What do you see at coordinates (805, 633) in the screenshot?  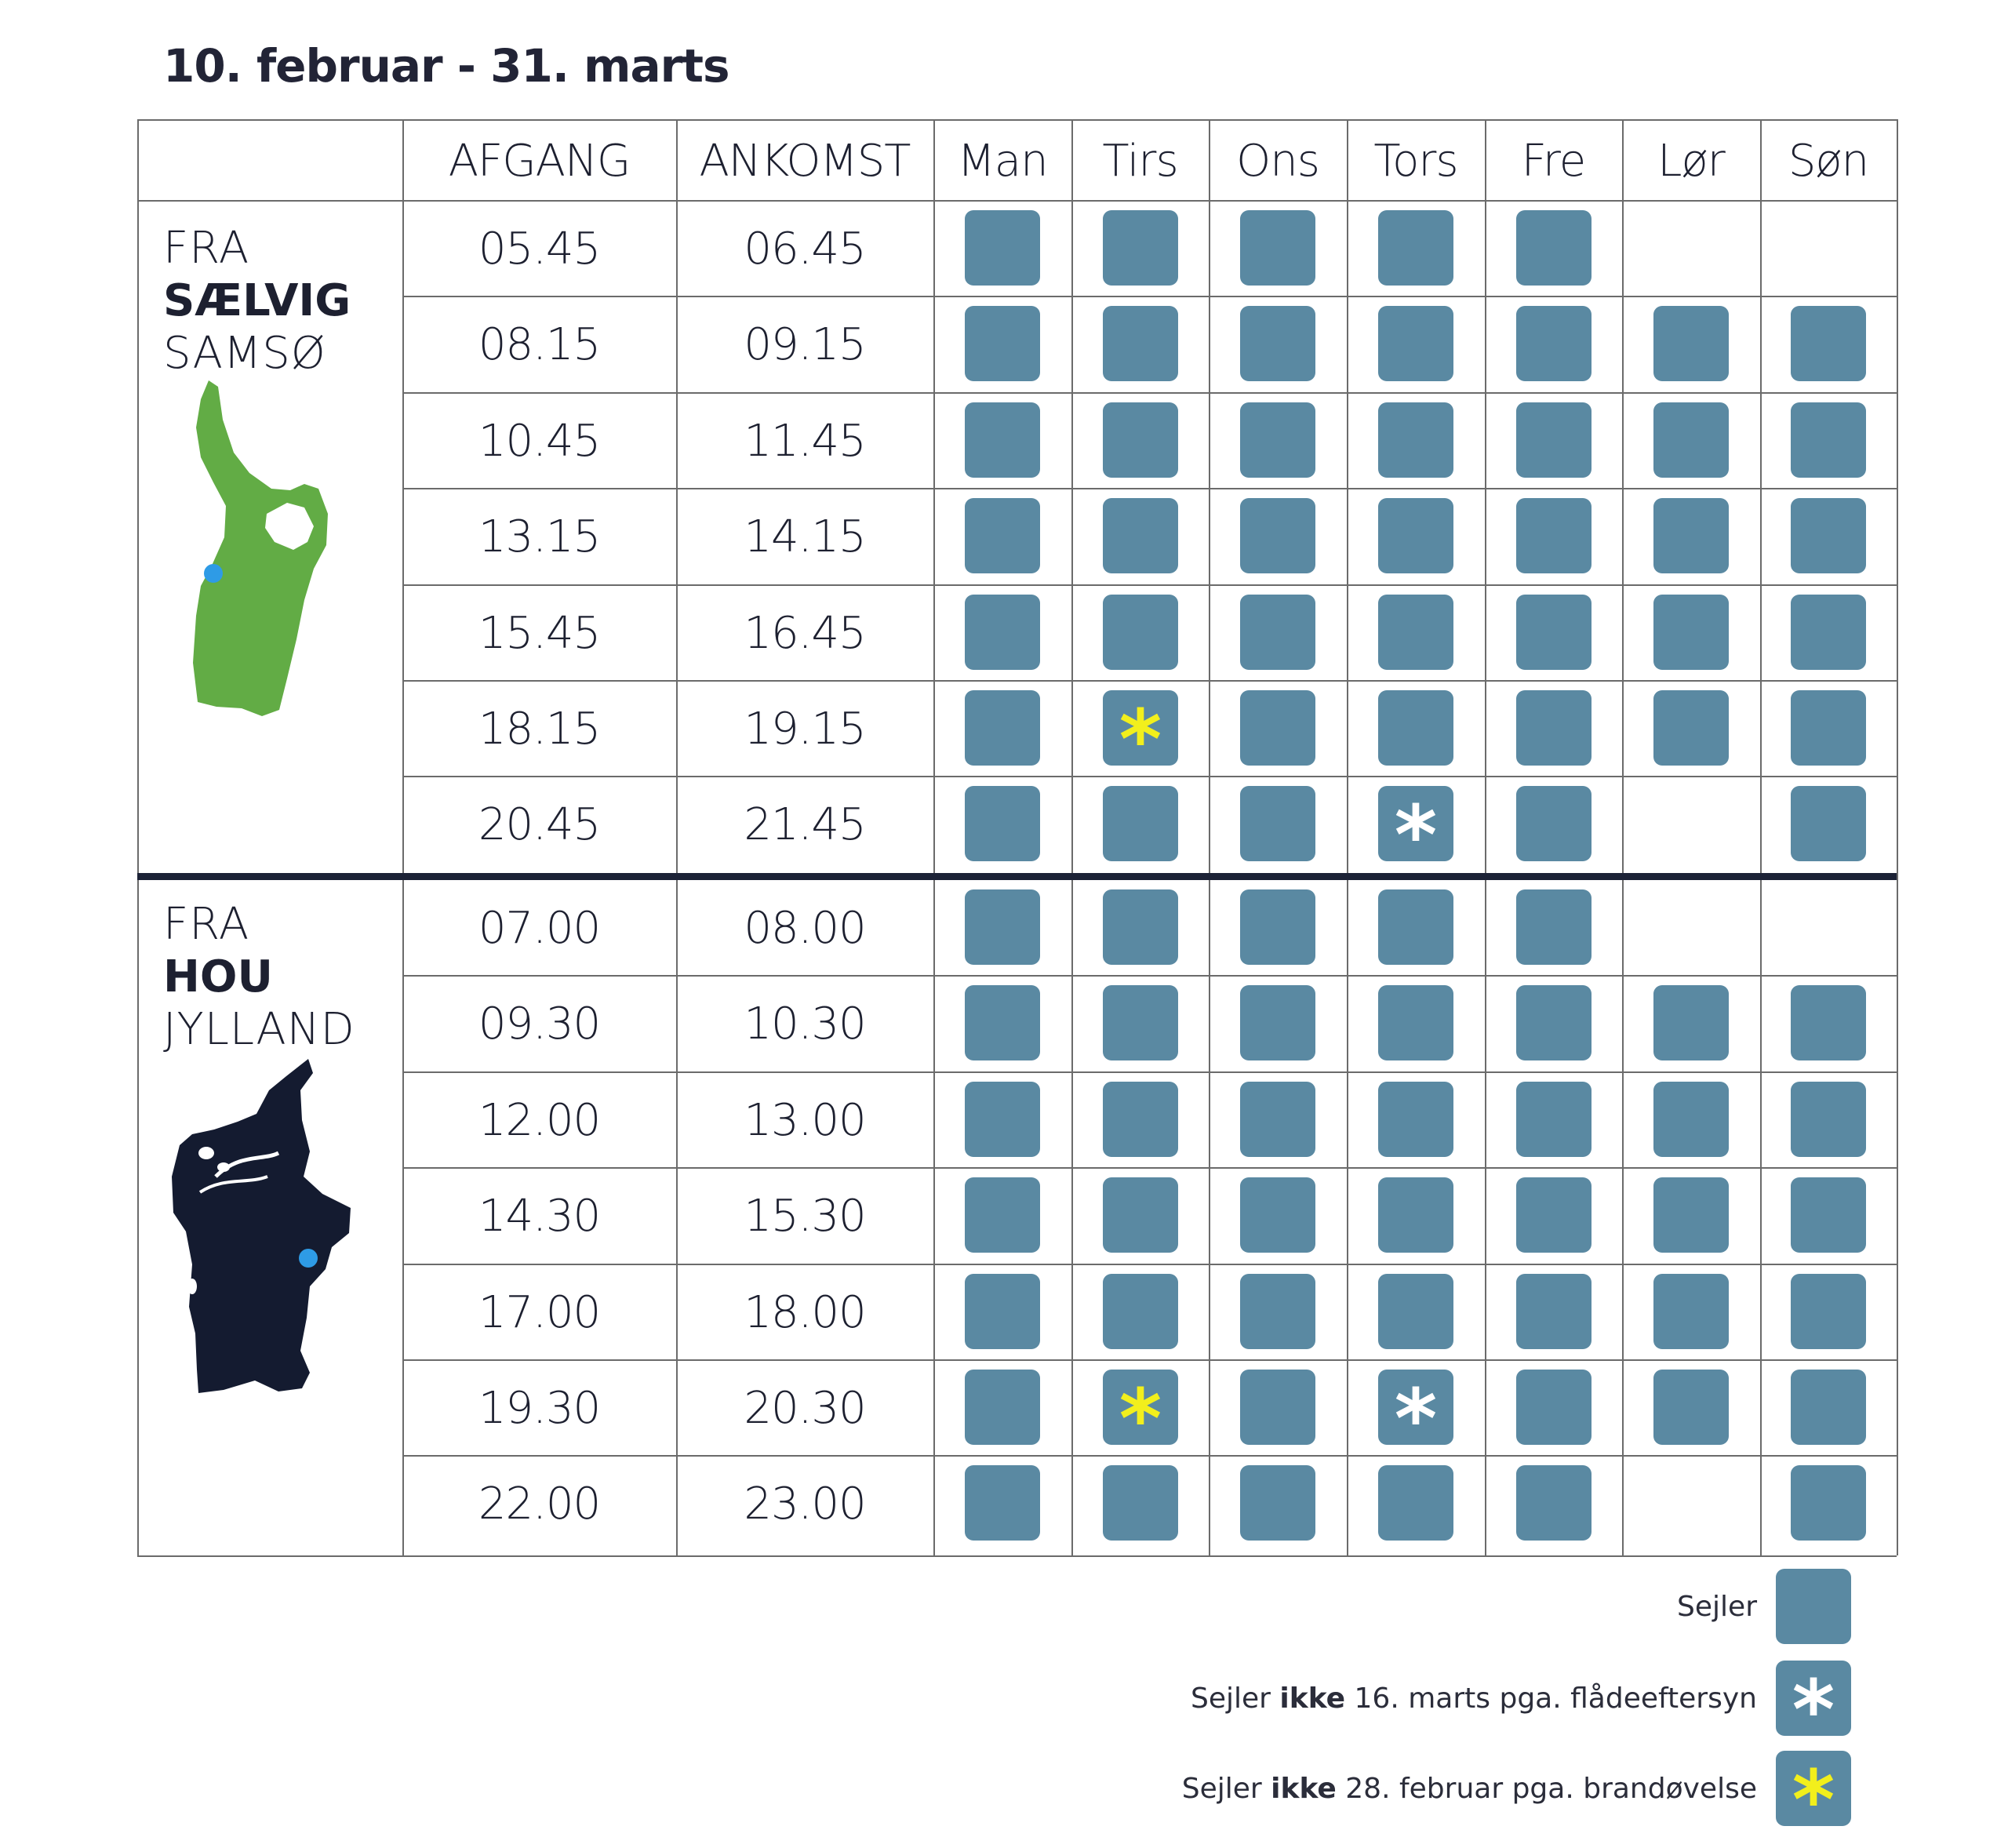 I see `ankomst-time: 16.45` at bounding box center [805, 633].